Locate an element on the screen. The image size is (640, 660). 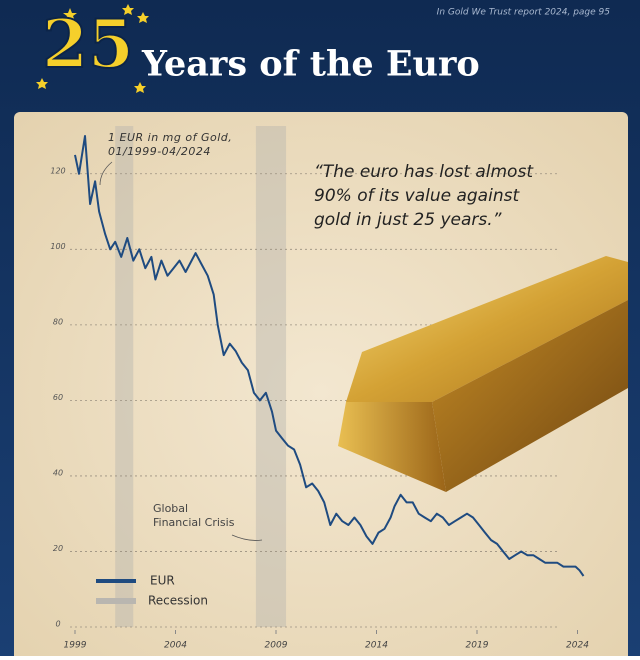
y-tick-label: 80 is located at coordinates (58, 321).